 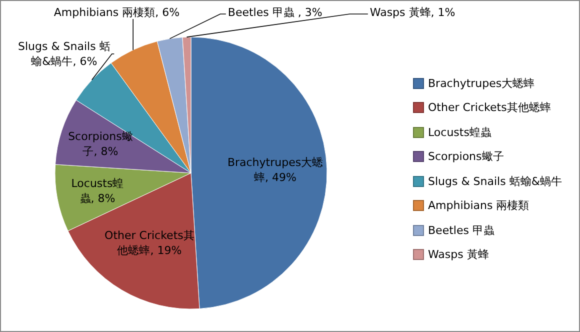 I want to click on data-label: Other Crickets其他蟋蟀, 19%, so click(x=150, y=243).